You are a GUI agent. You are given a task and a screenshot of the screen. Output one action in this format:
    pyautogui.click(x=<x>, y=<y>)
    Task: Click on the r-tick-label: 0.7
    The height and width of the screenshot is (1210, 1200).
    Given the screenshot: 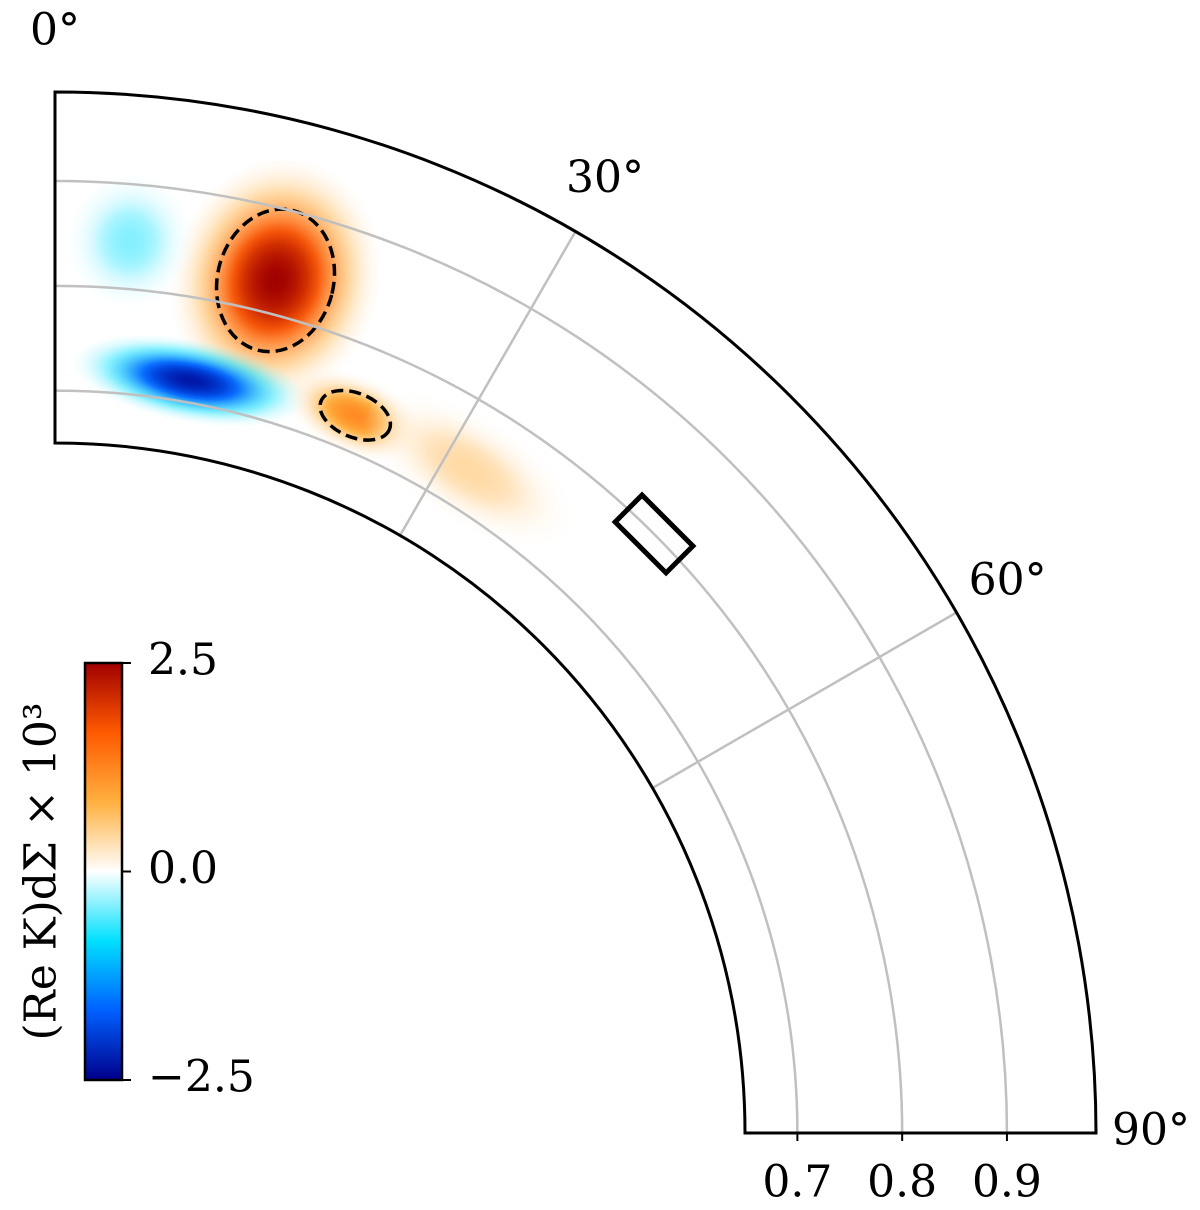 What is the action you would take?
    pyautogui.click(x=797, y=1182)
    